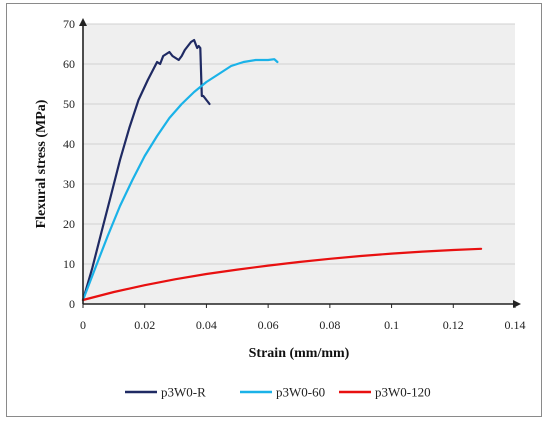  Describe the element at coordinates (144, 325) in the screenshot. I see `x-tick-label: 0.02` at that location.